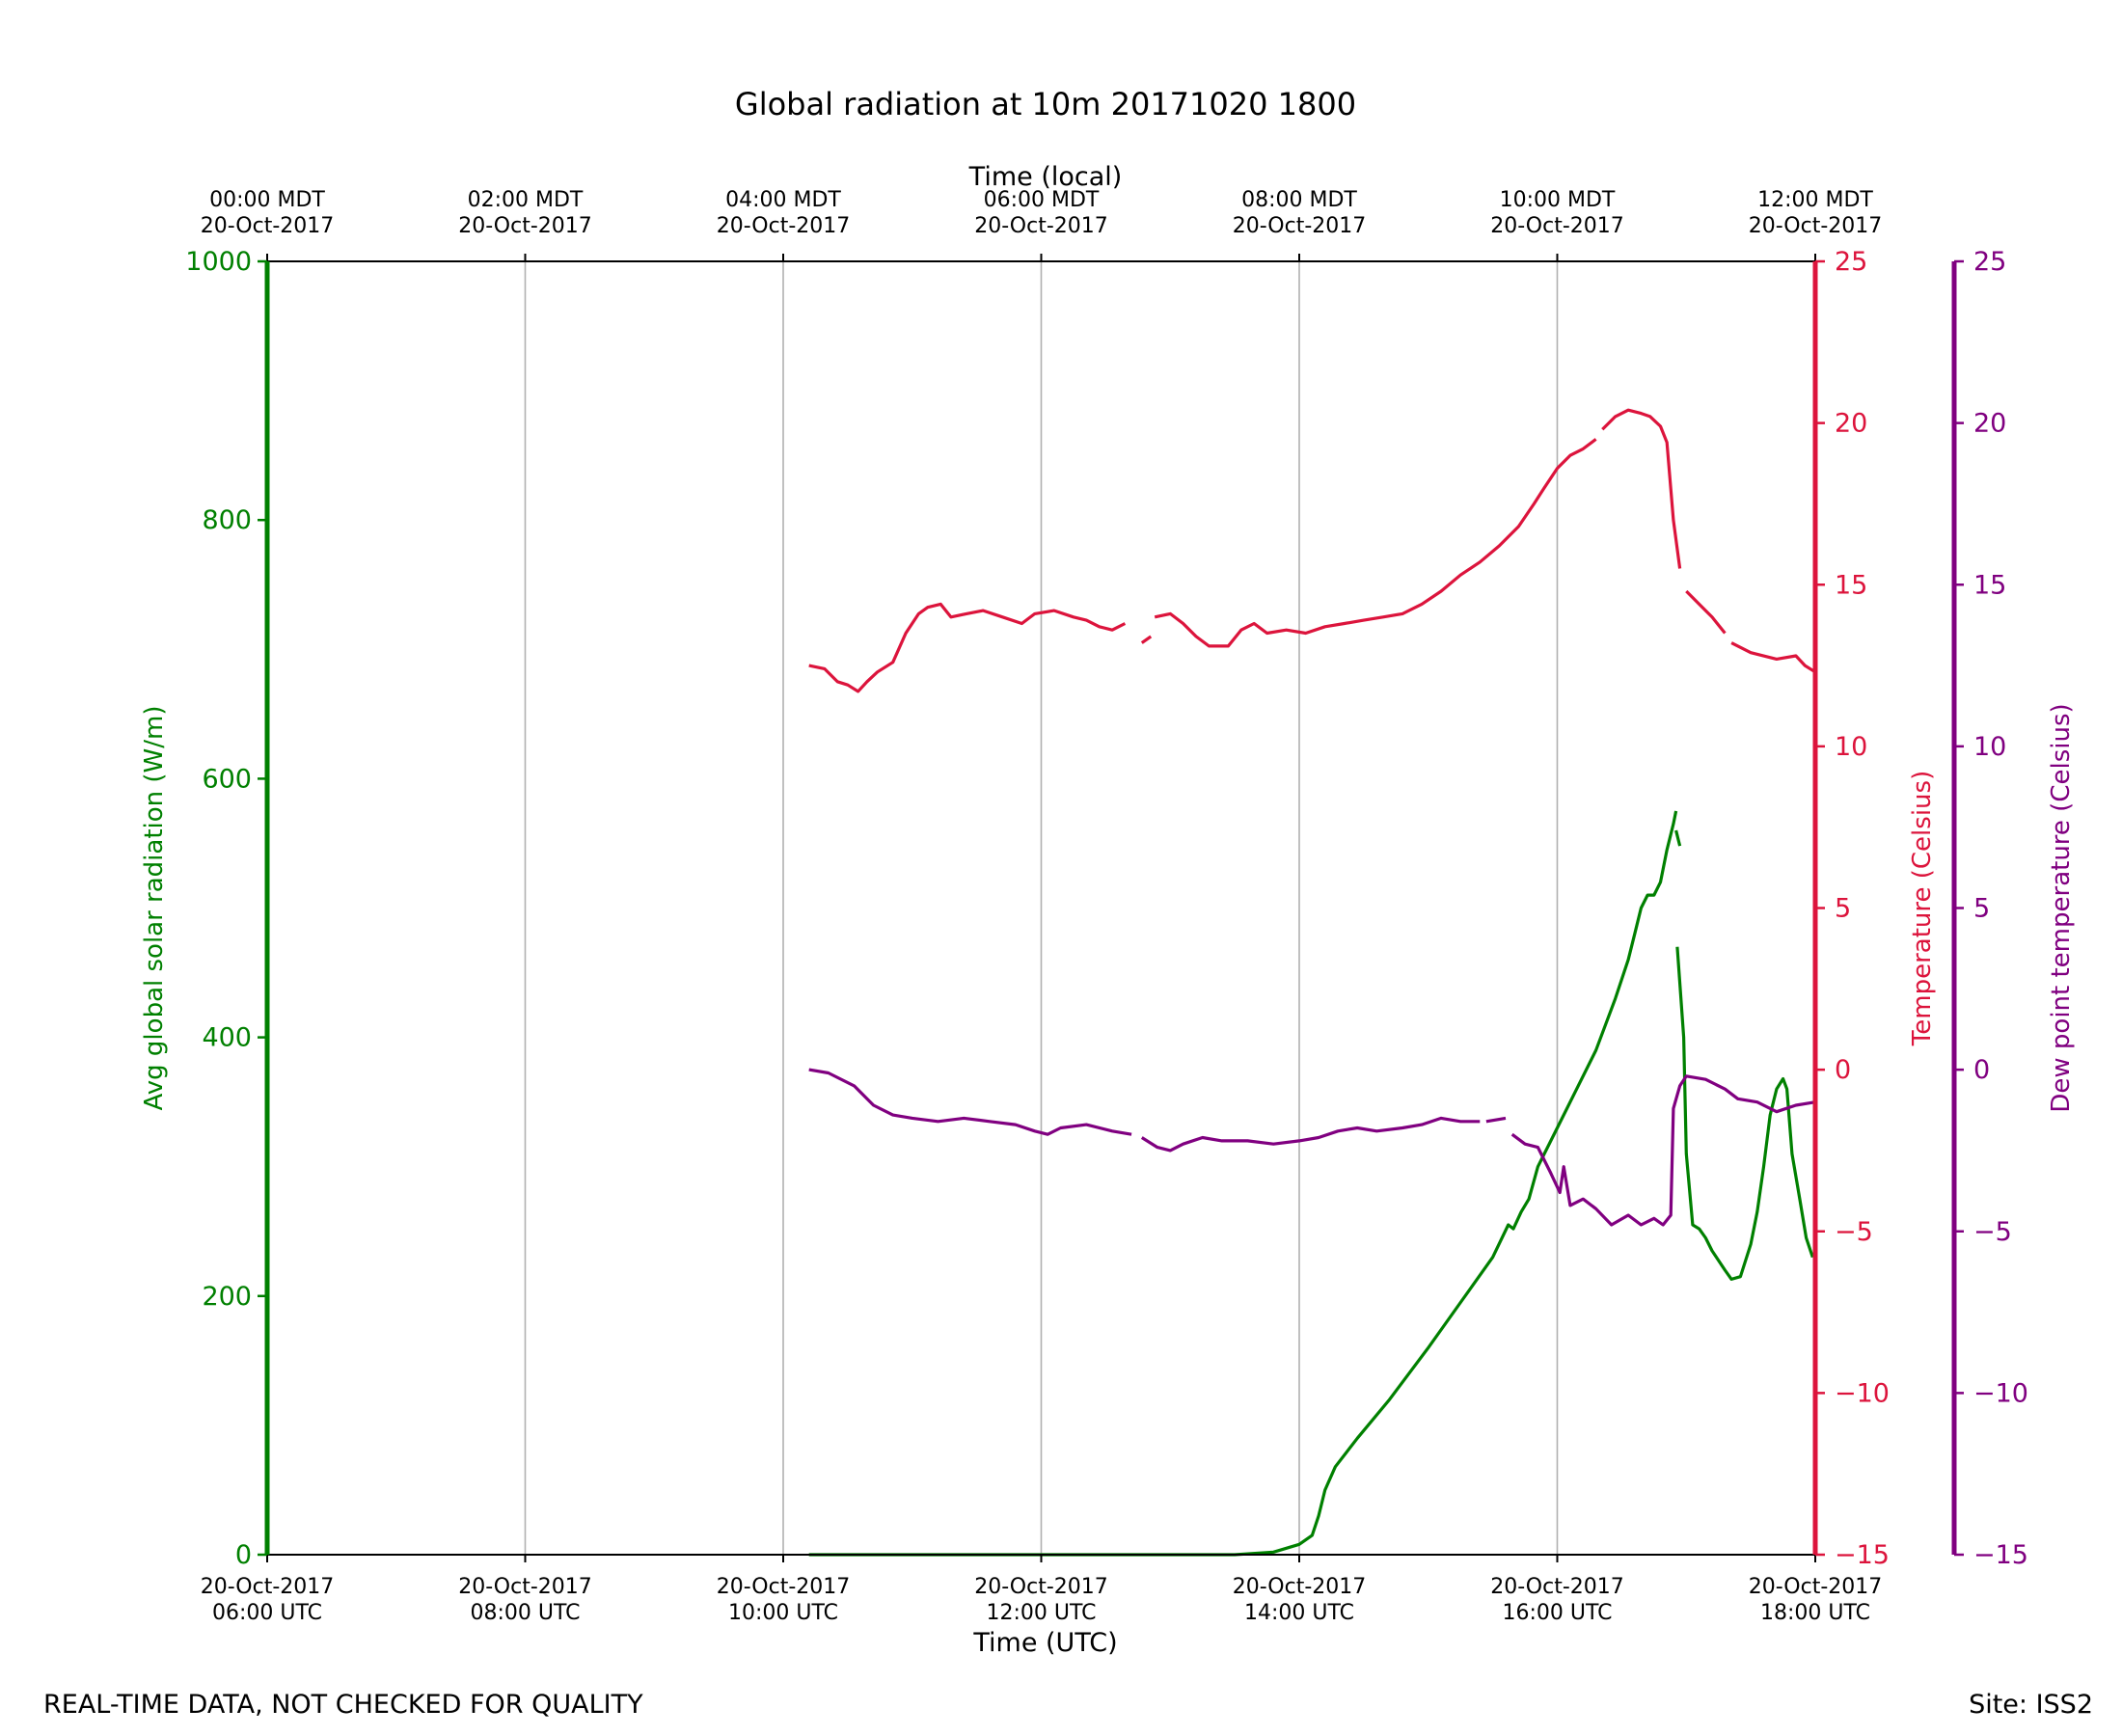  What do you see at coordinates (267, 200) in the screenshot?
I see `x-tick-top-time: 00:00 MDT` at bounding box center [267, 200].